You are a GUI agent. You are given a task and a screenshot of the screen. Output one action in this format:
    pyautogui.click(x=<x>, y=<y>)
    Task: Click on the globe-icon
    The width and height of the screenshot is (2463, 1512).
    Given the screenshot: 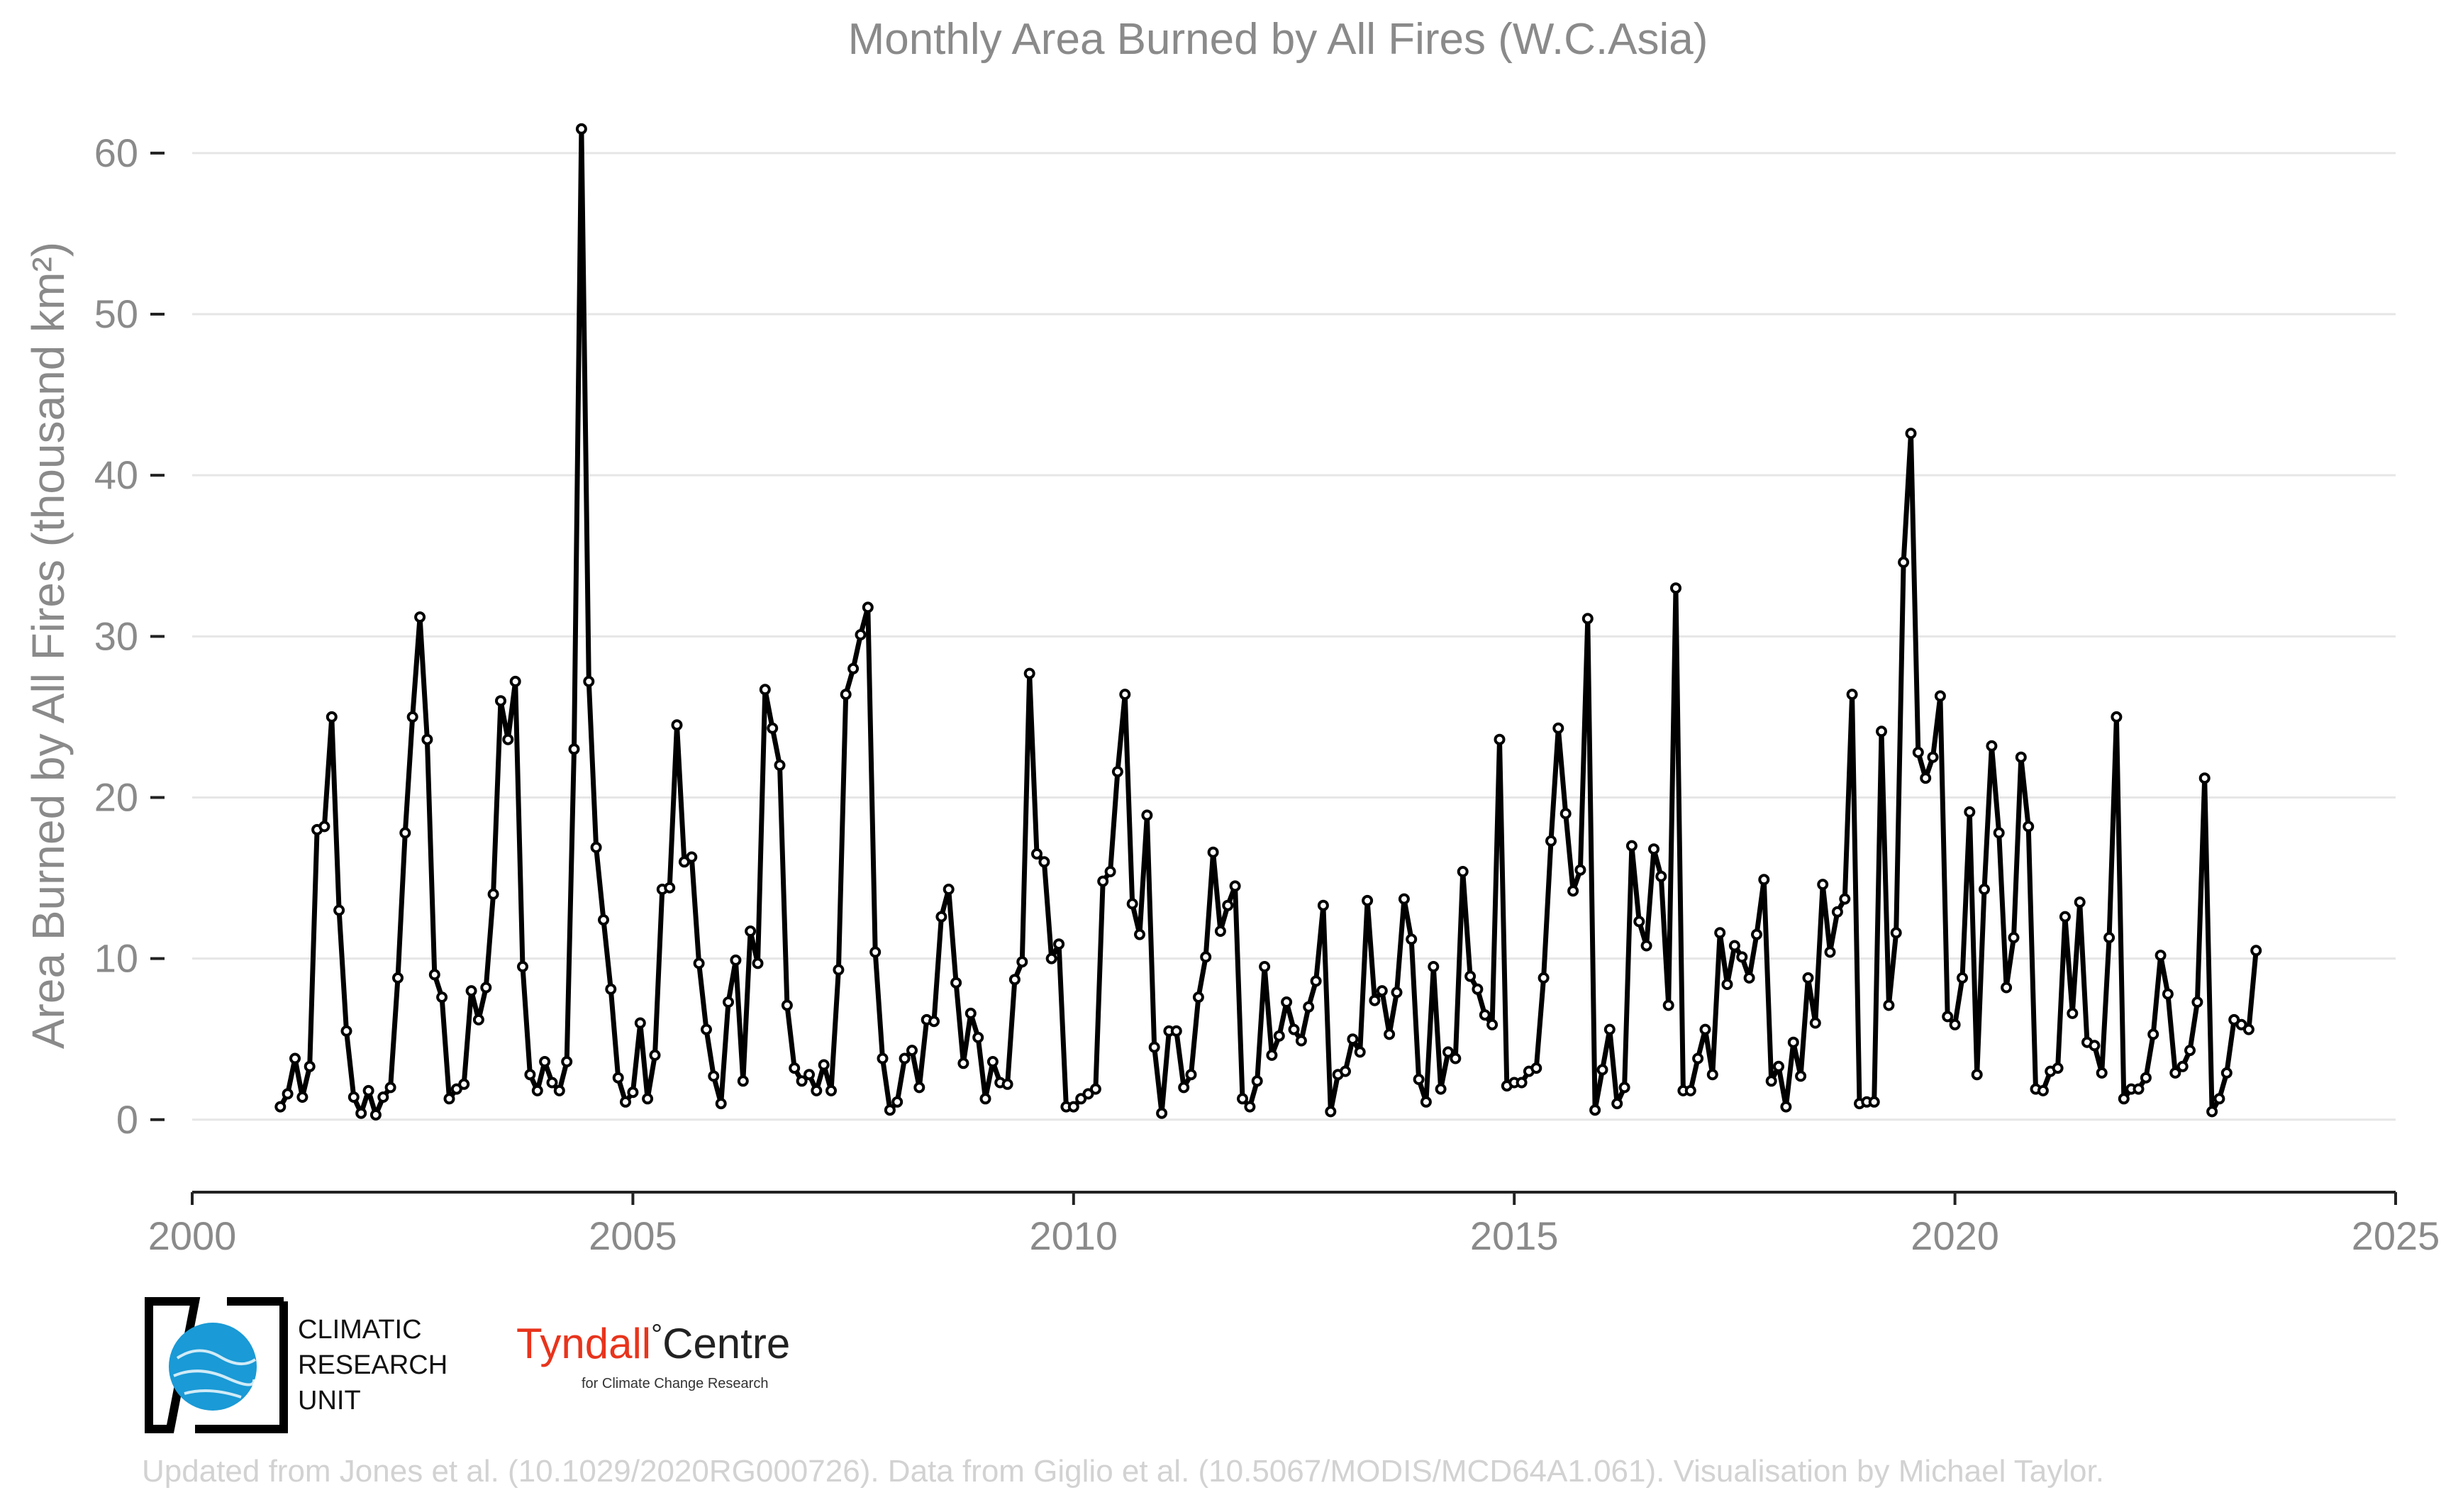 What is the action you would take?
    pyautogui.click(x=213, y=1367)
    